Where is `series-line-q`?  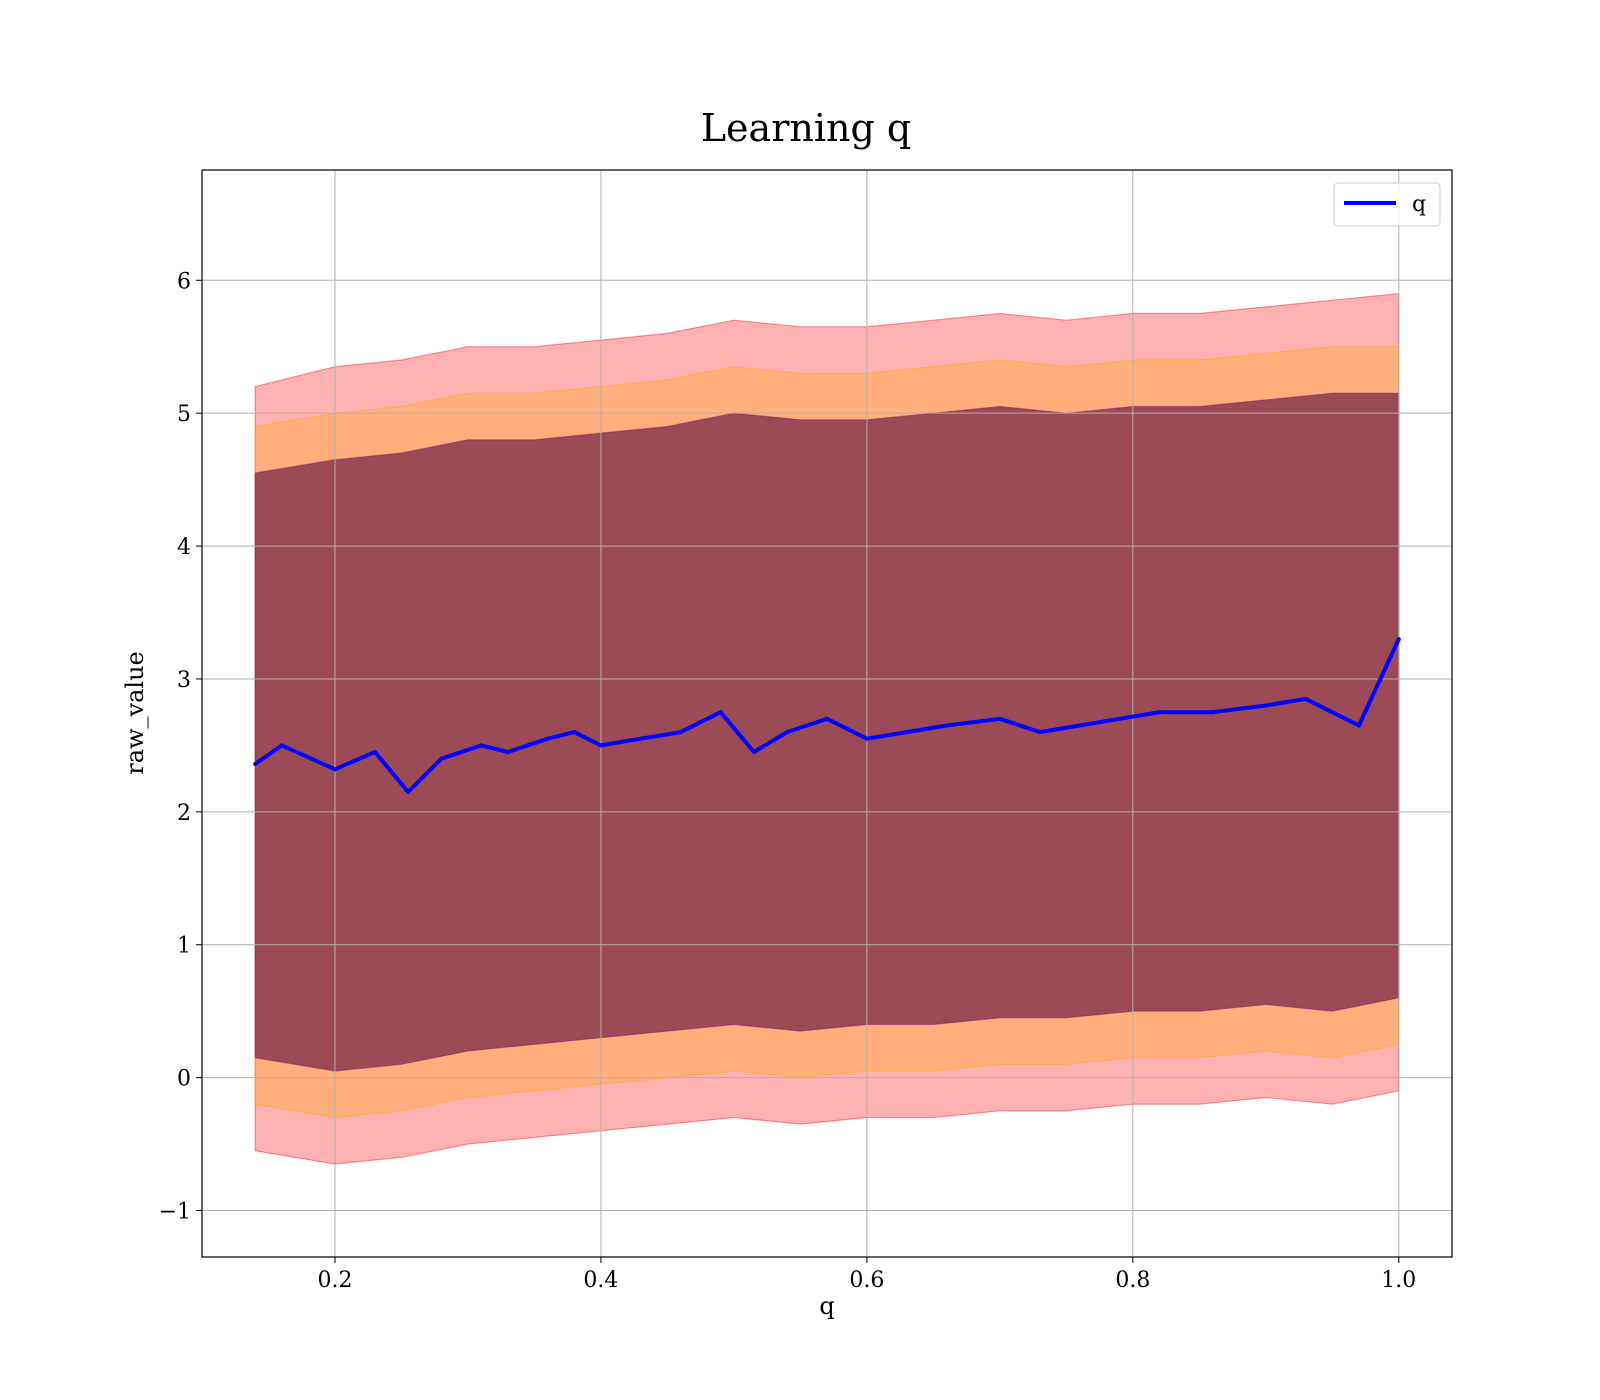 series-line-q is located at coordinates (827, 716).